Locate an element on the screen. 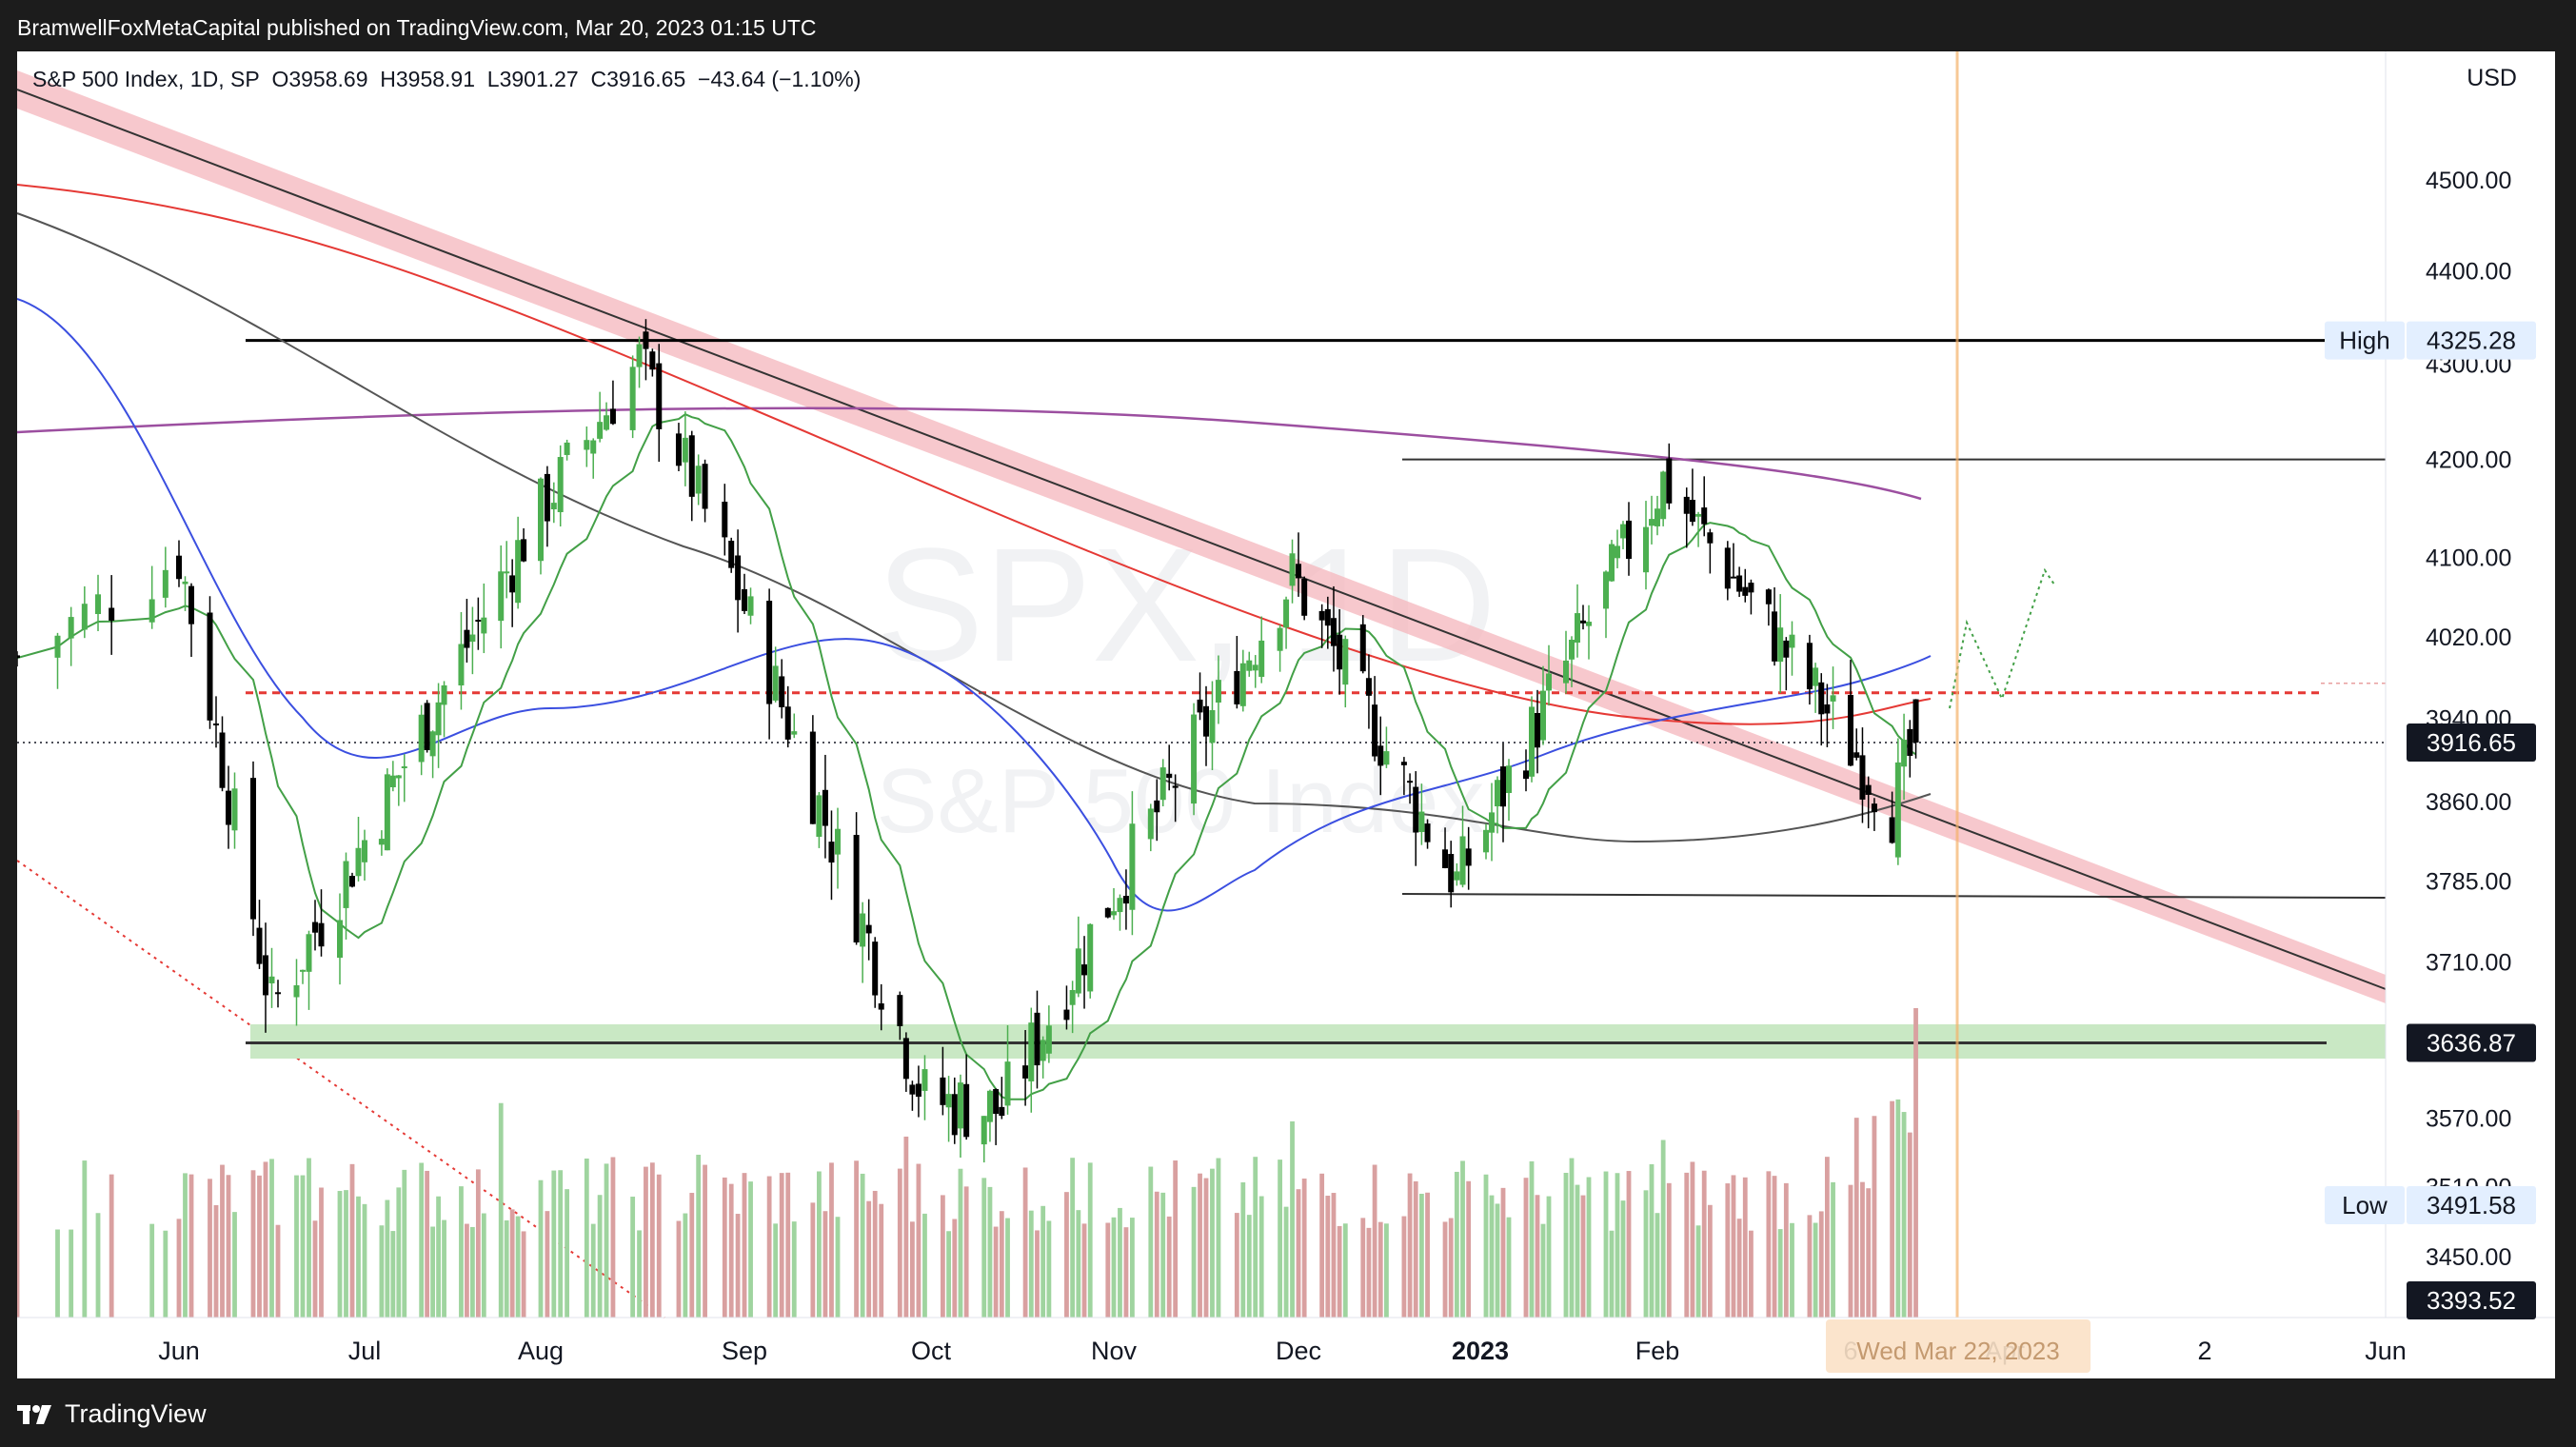 This screenshot has height=1447, width=2576. support-3773-line is located at coordinates (1894, 896).